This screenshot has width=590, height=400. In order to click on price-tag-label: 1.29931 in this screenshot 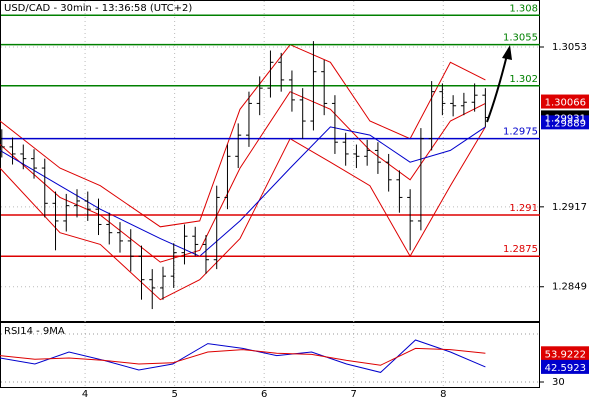, I will do `click(565, 118)`.